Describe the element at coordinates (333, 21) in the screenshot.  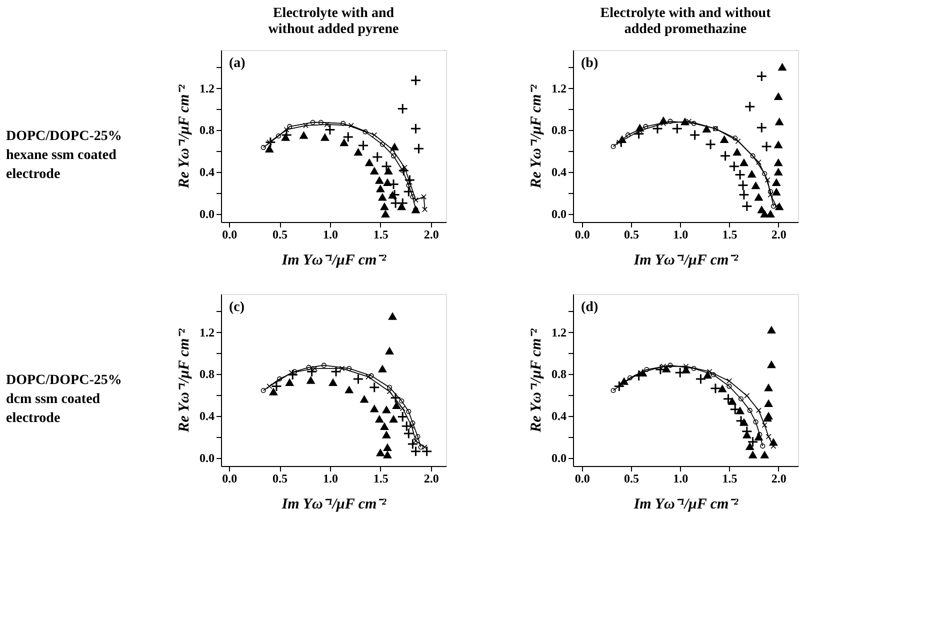
I see `chart-title: Electrolyte with and without added pyrene` at that location.